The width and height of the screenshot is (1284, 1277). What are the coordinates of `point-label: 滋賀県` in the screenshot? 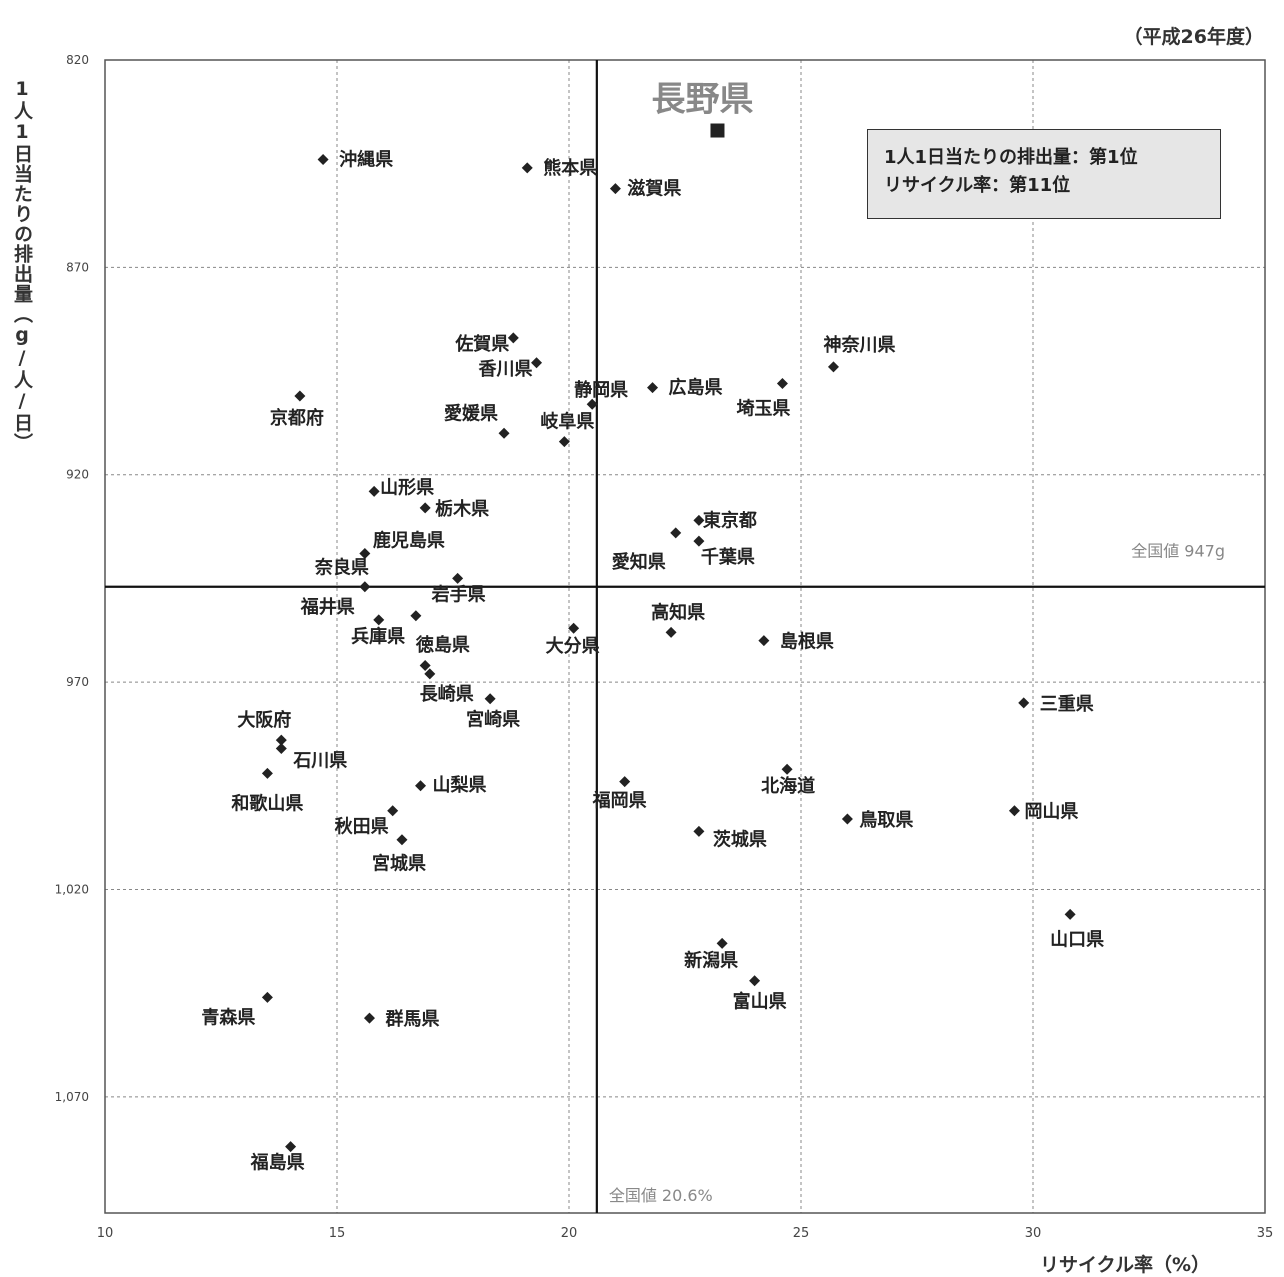 It's located at (654, 189).